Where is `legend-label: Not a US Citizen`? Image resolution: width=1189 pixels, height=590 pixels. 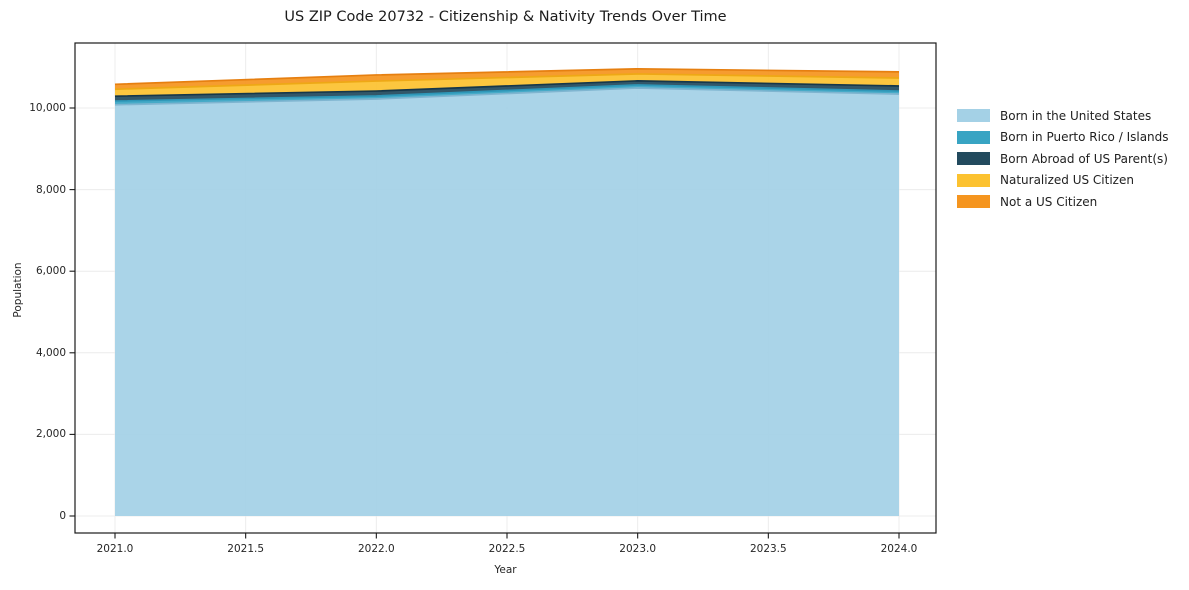 legend-label: Not a US Citizen is located at coordinates (1049, 201).